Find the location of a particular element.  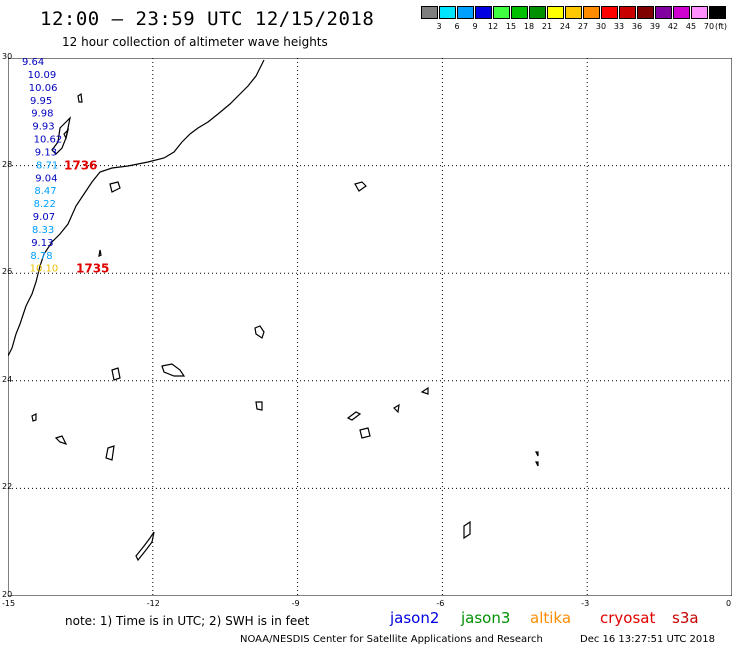

wave-height-value: 9.93 is located at coordinates (43, 127).